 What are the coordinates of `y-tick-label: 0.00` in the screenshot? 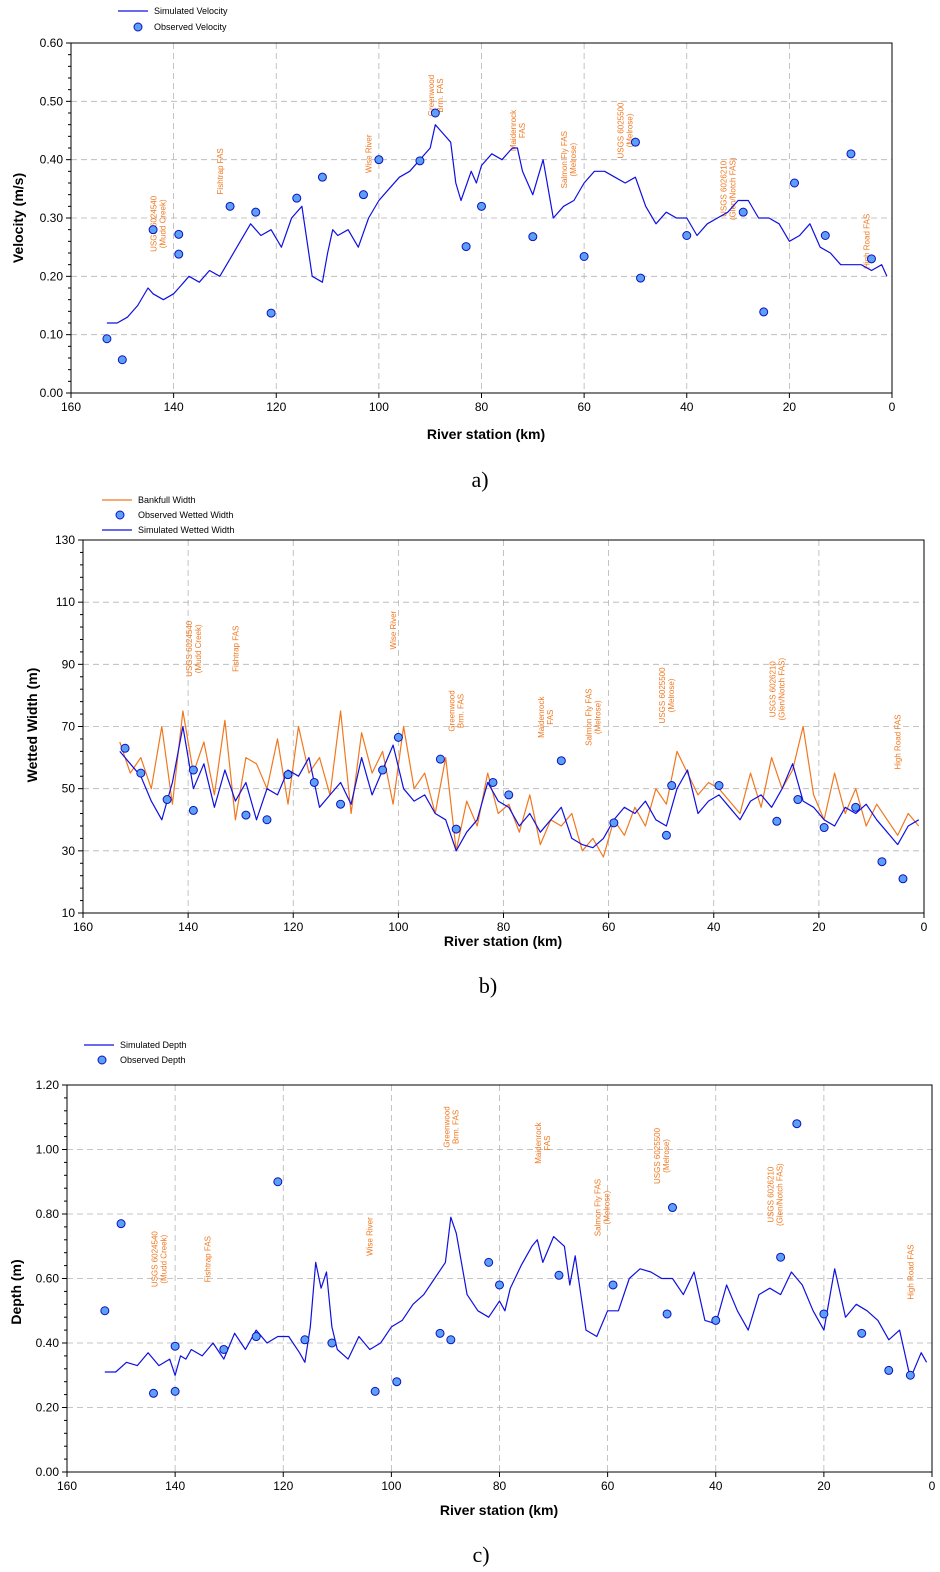 It's located at (48, 1472).